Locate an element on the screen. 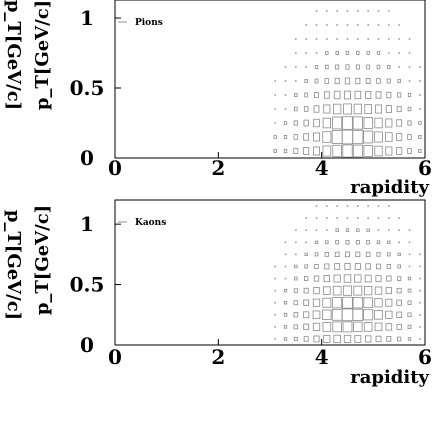 This screenshot has width=436, height=436. x-axis-title: rapidity is located at coordinates (389, 187).